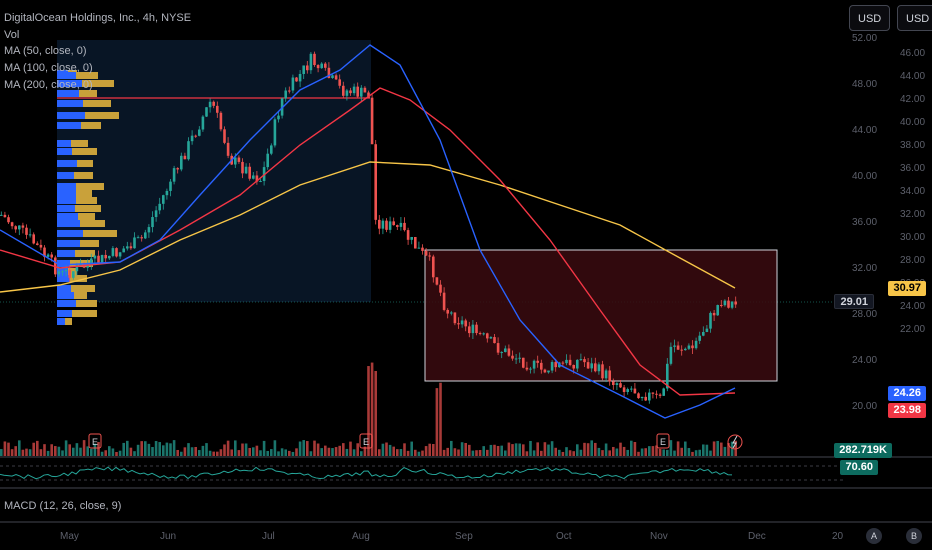  What do you see at coordinates (870, 18) in the screenshot?
I see `currency-button-1: USD` at bounding box center [870, 18].